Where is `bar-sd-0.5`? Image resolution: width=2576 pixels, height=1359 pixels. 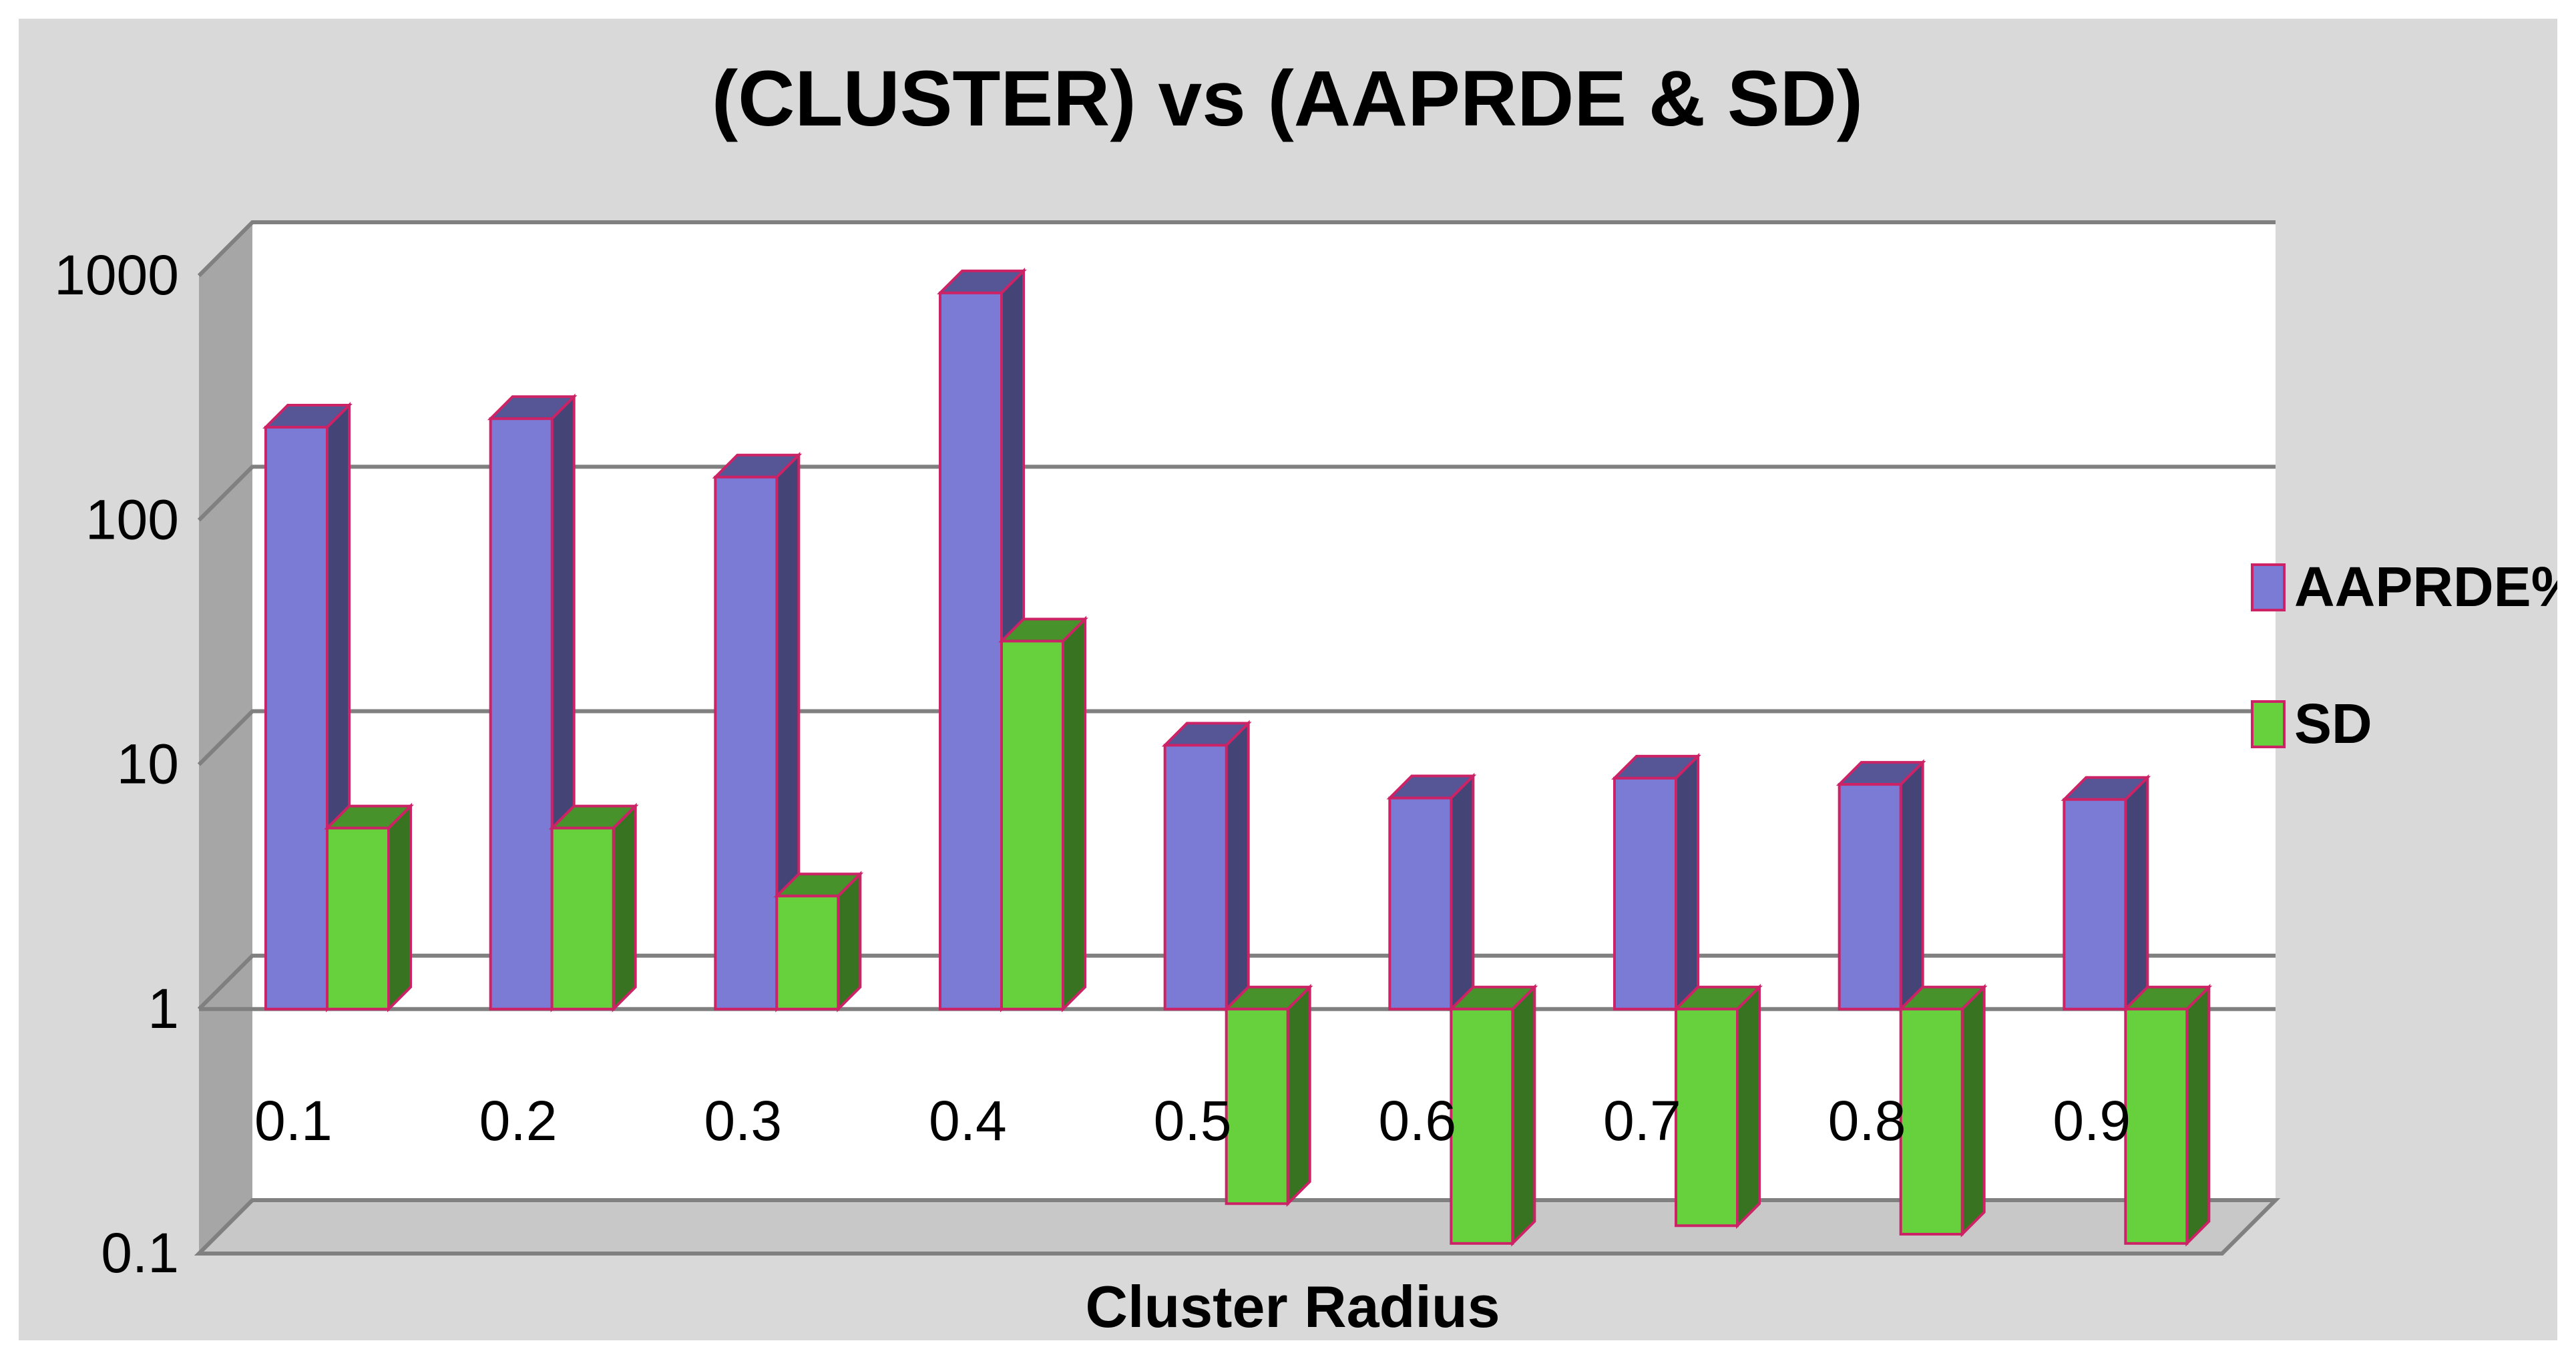 bar-sd-0.5 is located at coordinates (1268, 1095).